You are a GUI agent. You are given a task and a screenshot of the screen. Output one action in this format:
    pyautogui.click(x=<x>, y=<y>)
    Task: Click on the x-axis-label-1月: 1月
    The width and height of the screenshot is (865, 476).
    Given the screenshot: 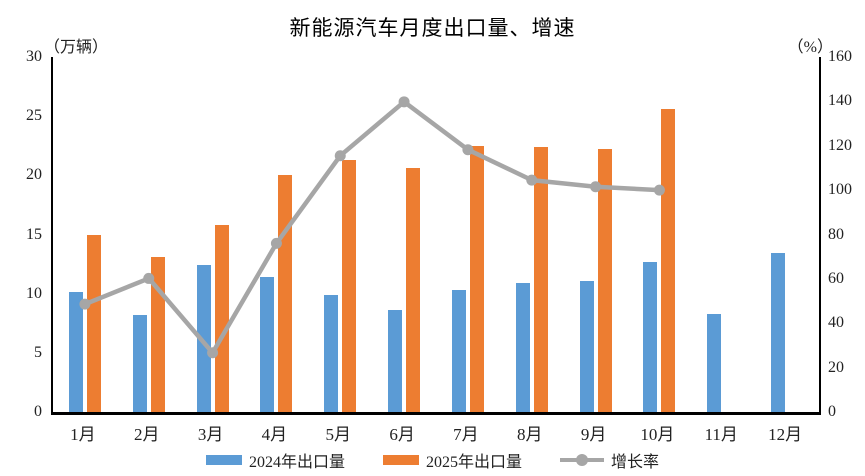 What is the action you would take?
    pyautogui.click(x=83, y=434)
    